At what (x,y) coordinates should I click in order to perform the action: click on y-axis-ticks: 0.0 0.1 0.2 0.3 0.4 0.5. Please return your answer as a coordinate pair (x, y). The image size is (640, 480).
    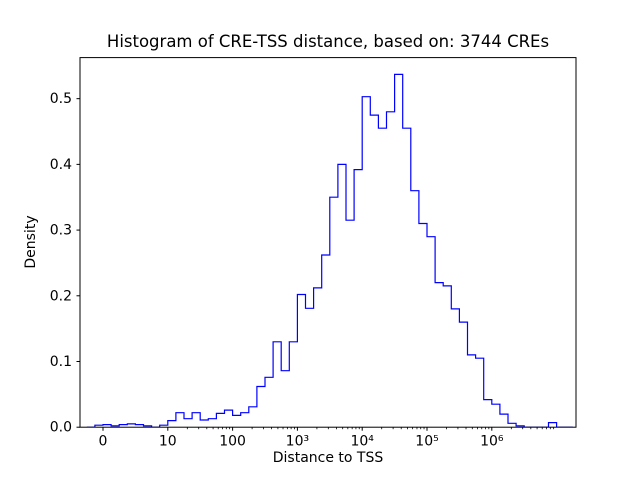
    Looking at the image, I should click on (65, 263).